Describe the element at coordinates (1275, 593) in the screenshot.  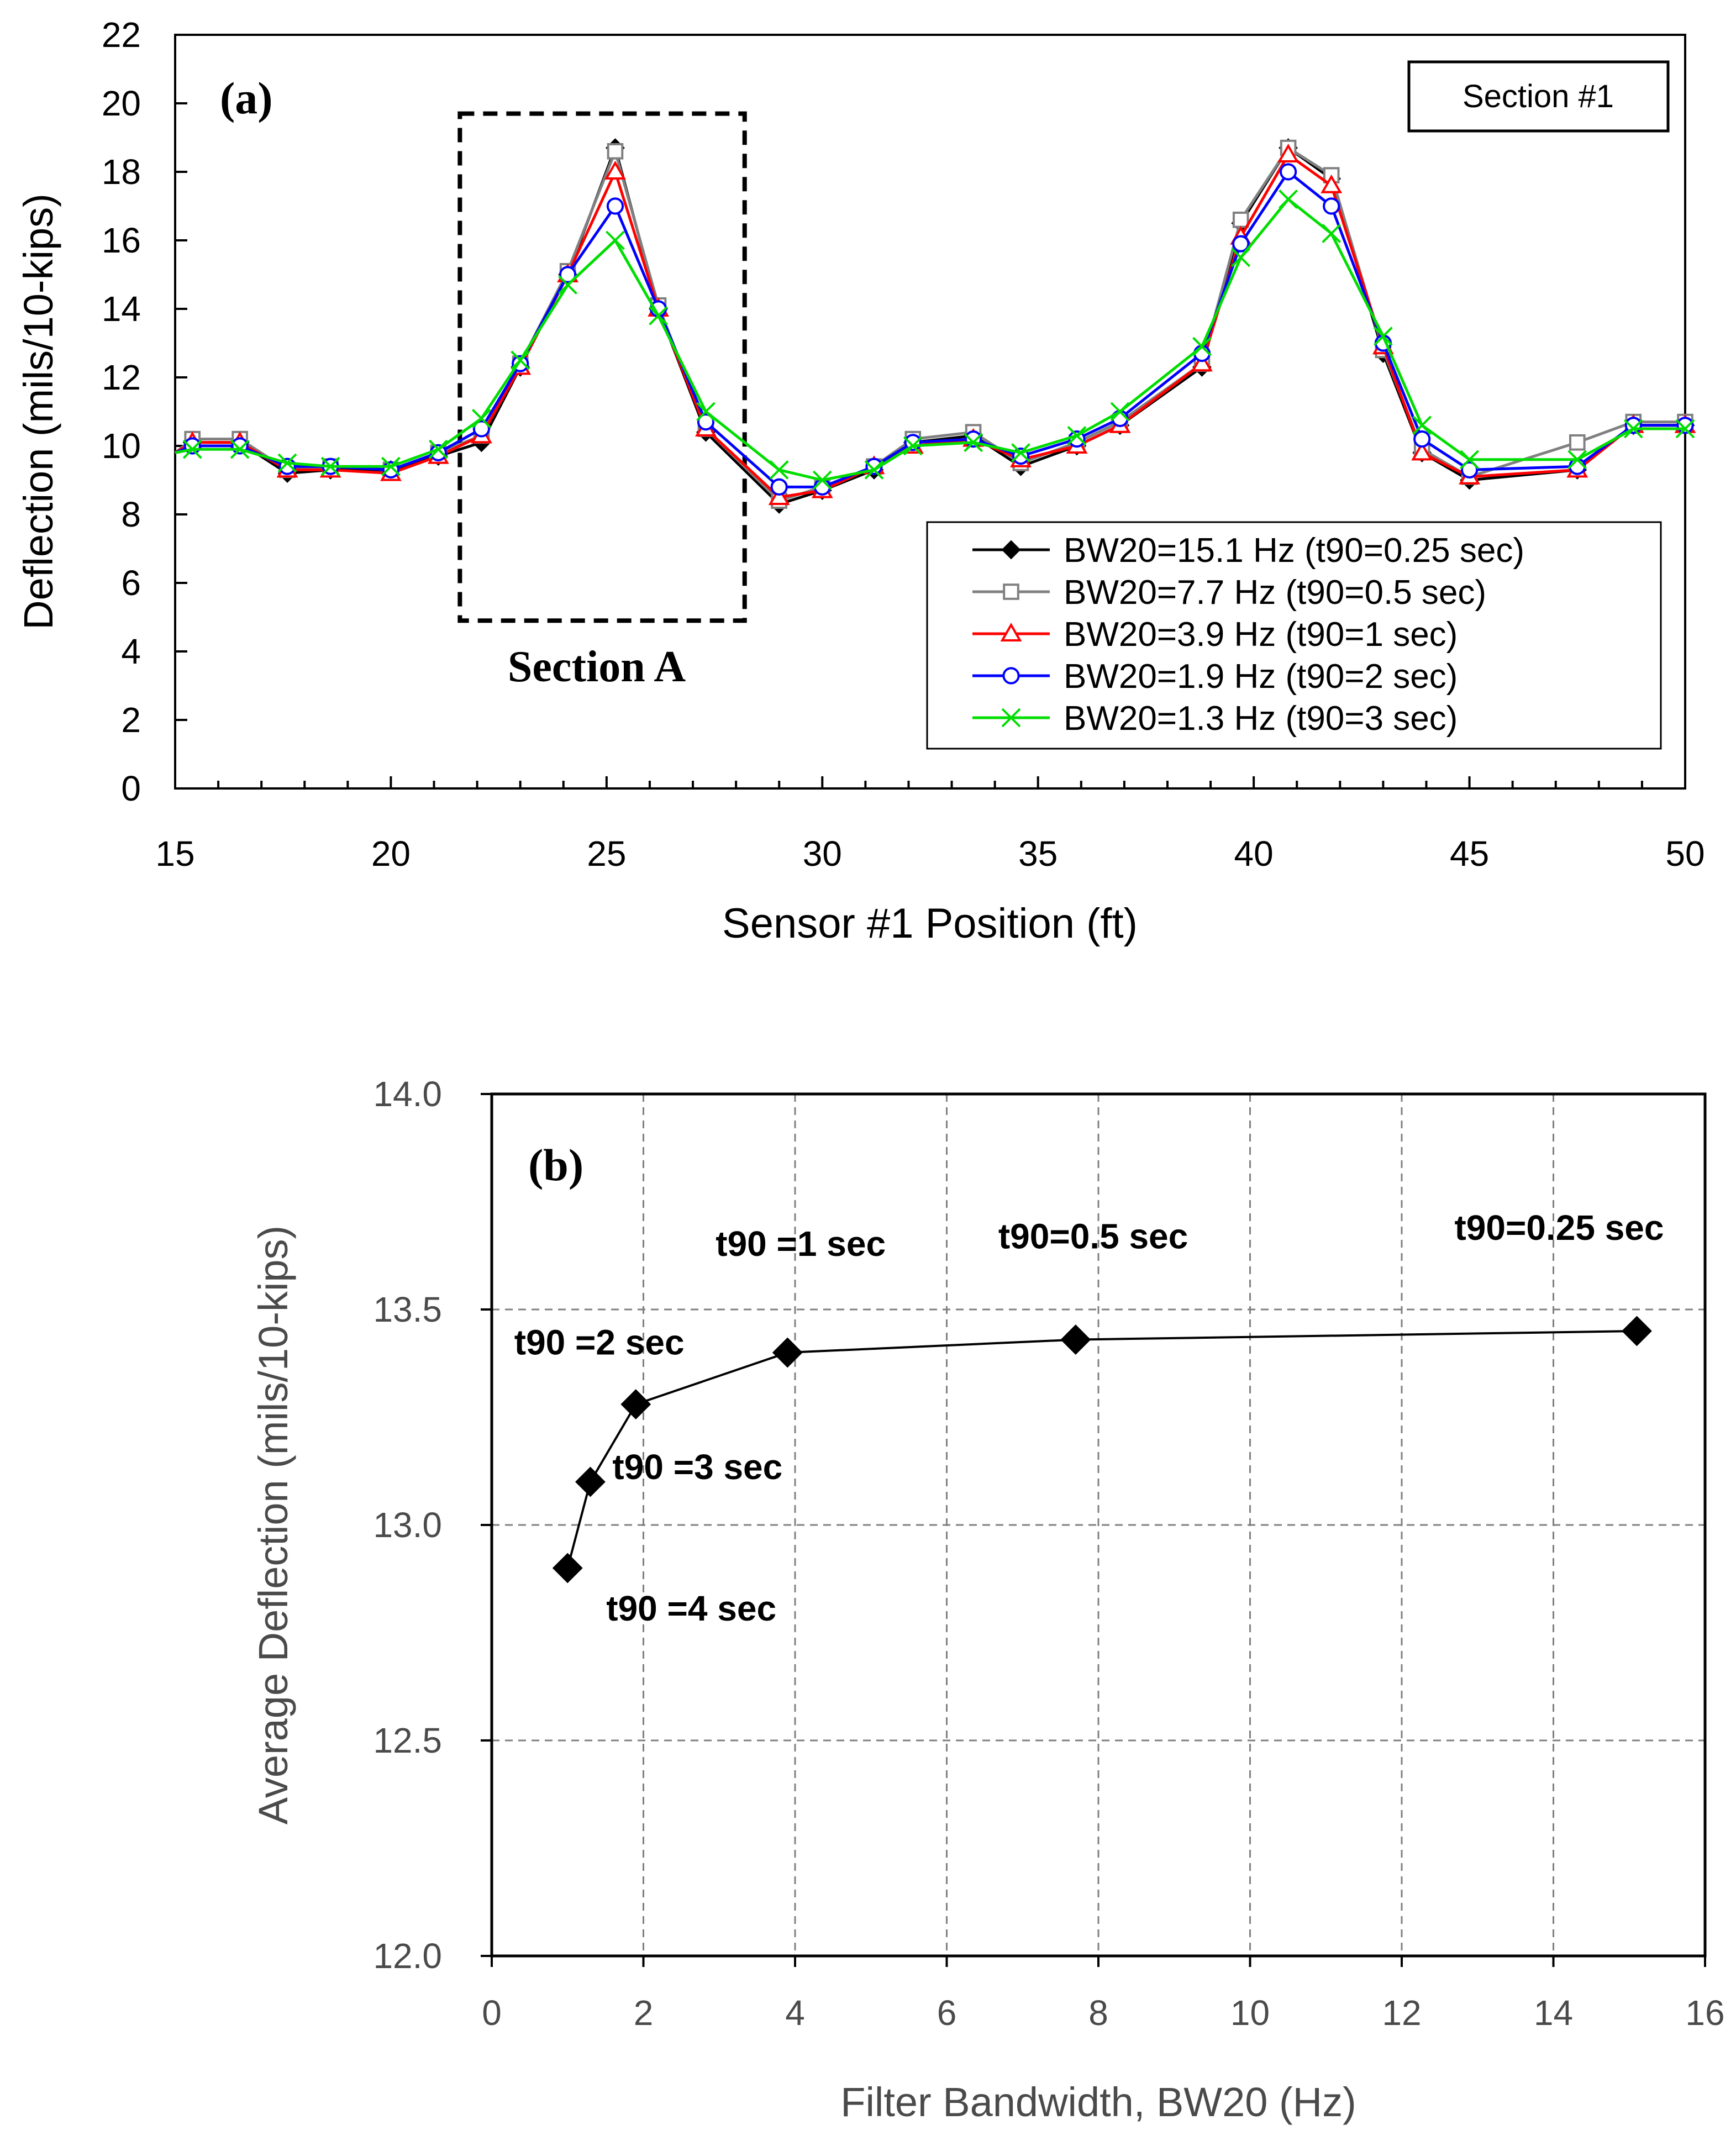
I see `legend-entry-label: BW20=7.7 Hz (t90=0.5 sec)` at that location.